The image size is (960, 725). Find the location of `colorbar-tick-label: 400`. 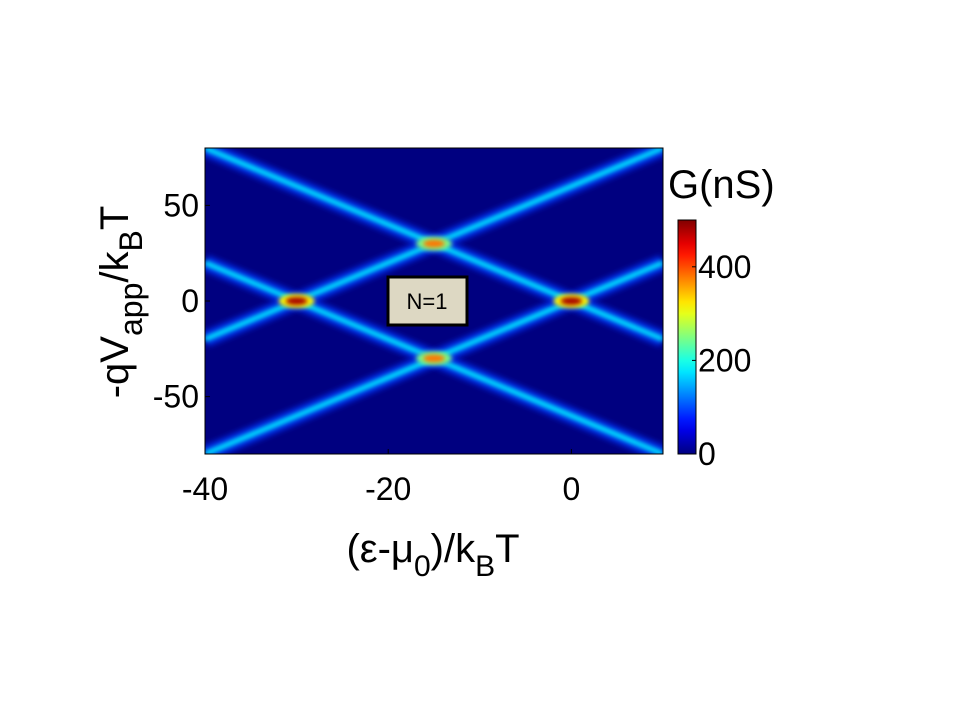

colorbar-tick-label: 400 is located at coordinates (724, 267).